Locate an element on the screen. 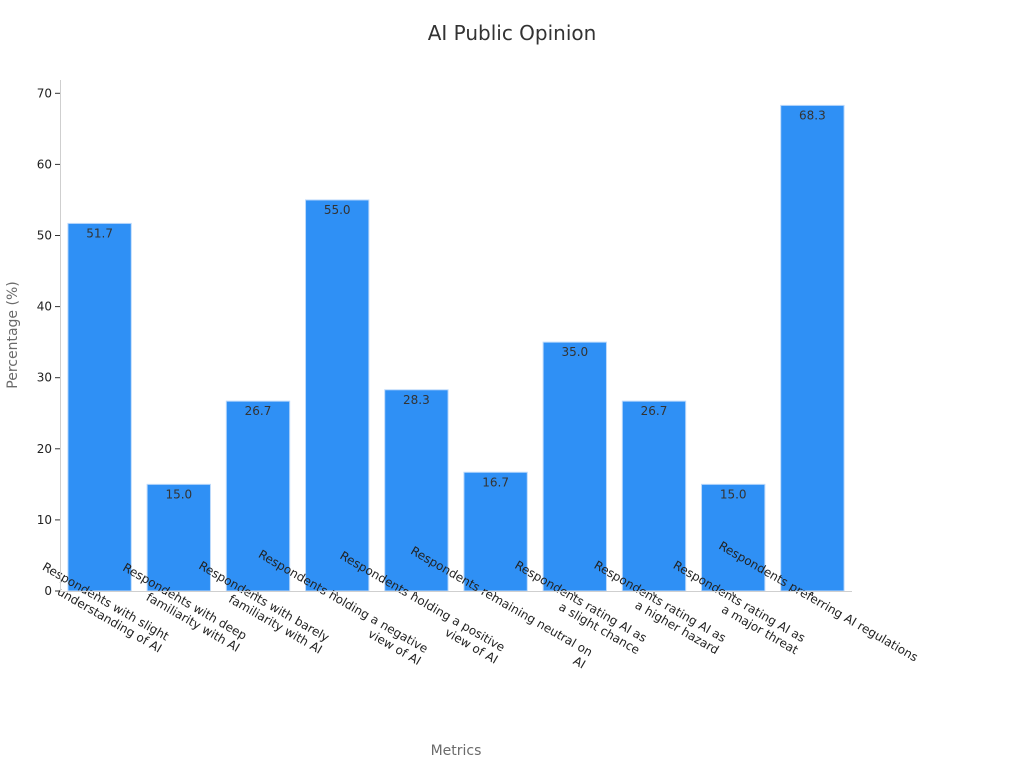 The height and width of the screenshot is (768, 1024). bar-value-label: 16.7 is located at coordinates (495, 482).